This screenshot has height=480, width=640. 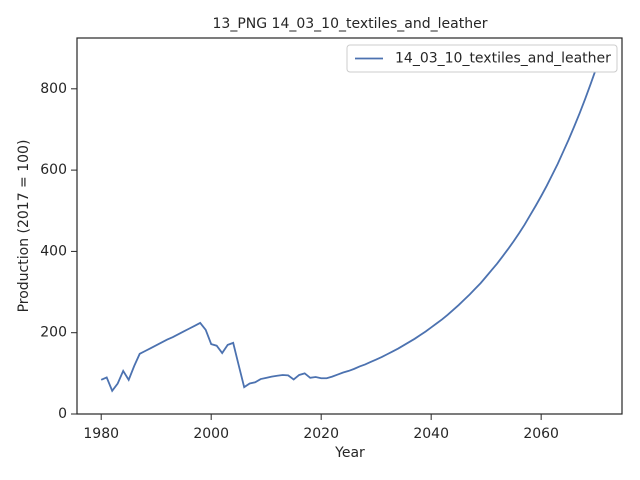 I want to click on y-axis-label: Production (2017 = 100), so click(x=24, y=226).